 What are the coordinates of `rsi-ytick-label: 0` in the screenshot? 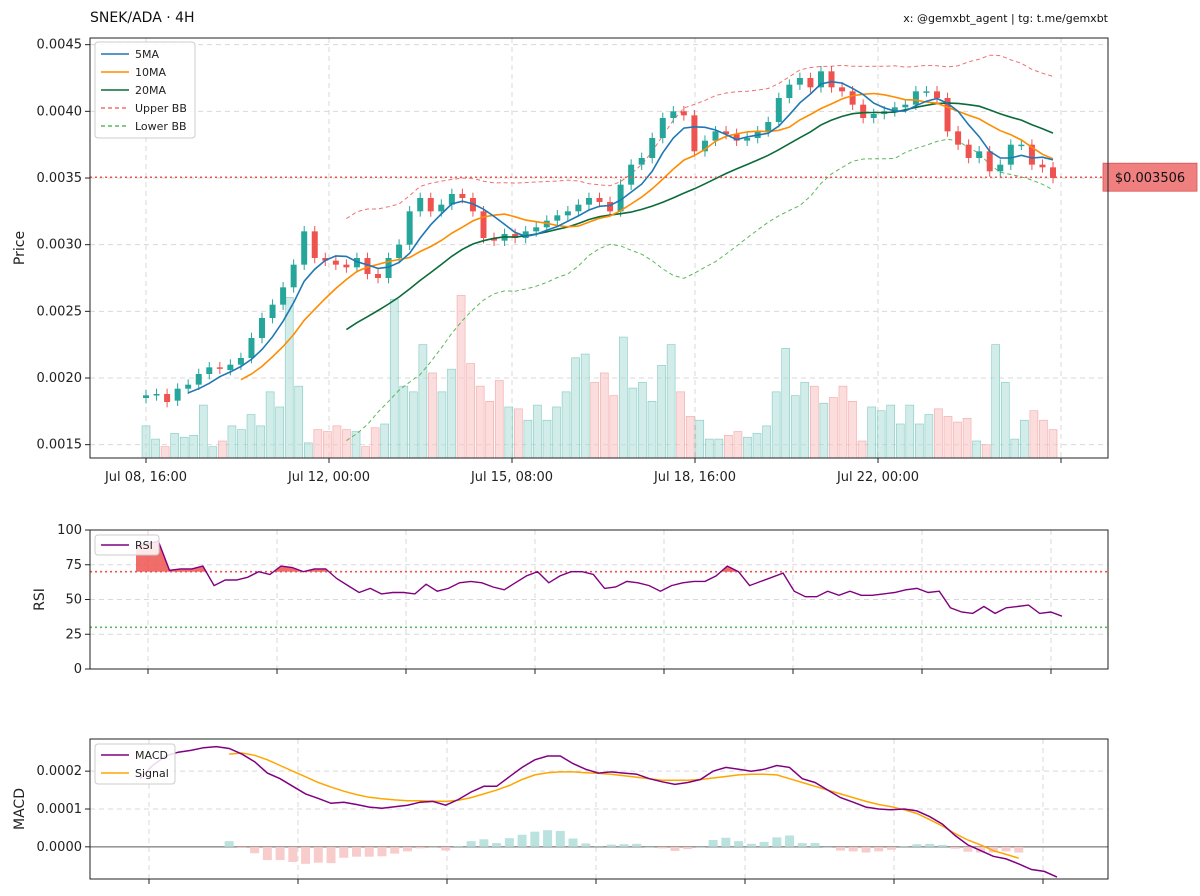 It's located at (78, 669).